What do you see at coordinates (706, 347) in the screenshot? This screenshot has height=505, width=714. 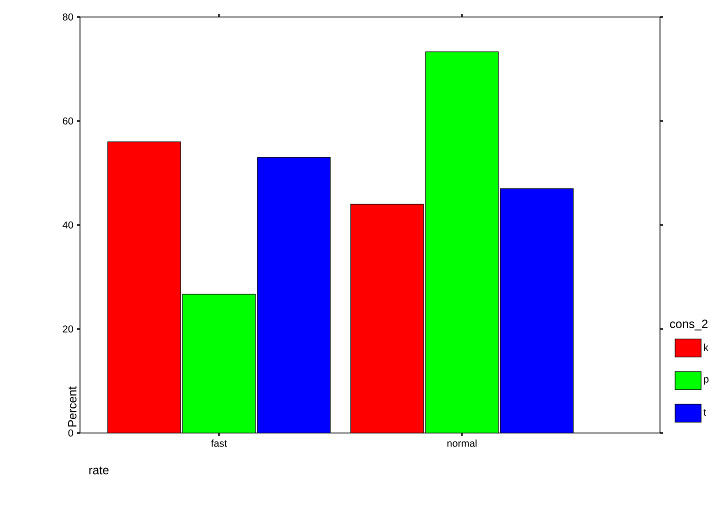 I see `legend-label: k` at bounding box center [706, 347].